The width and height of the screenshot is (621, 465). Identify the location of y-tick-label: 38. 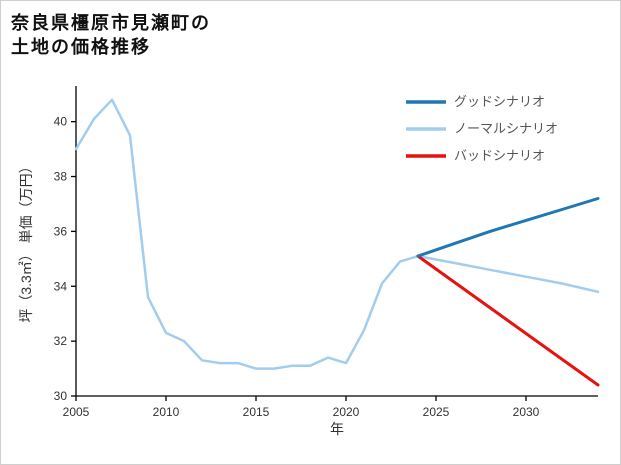
(61, 177).